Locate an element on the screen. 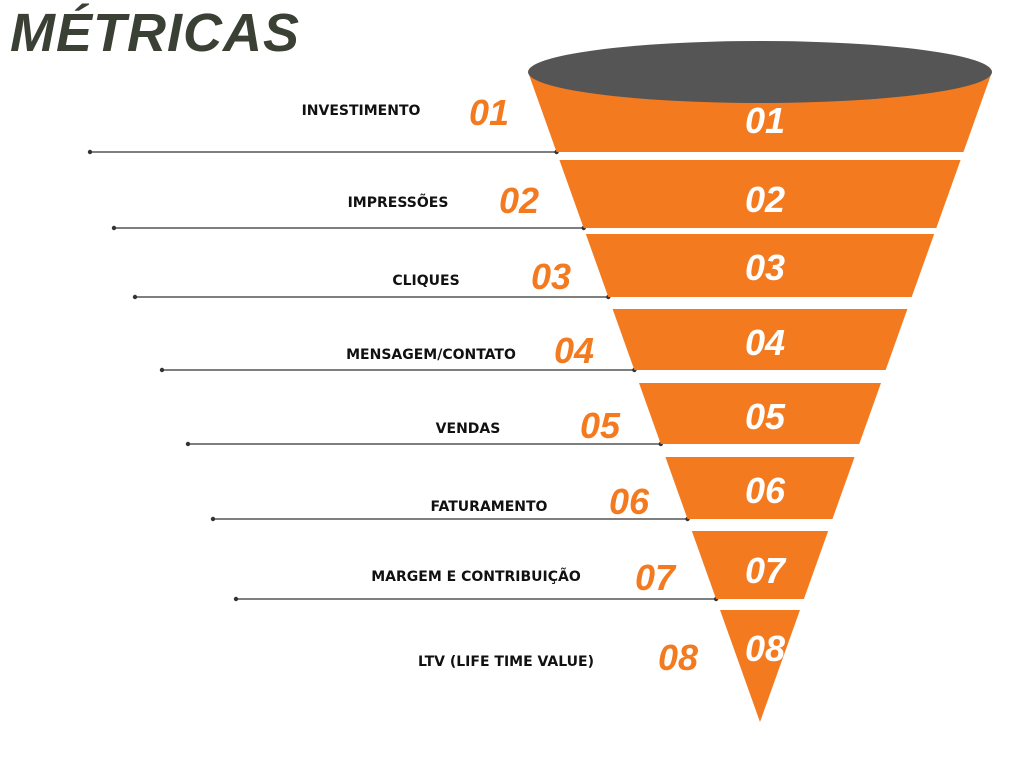  funnel-top-opening is located at coordinates (760, 72).